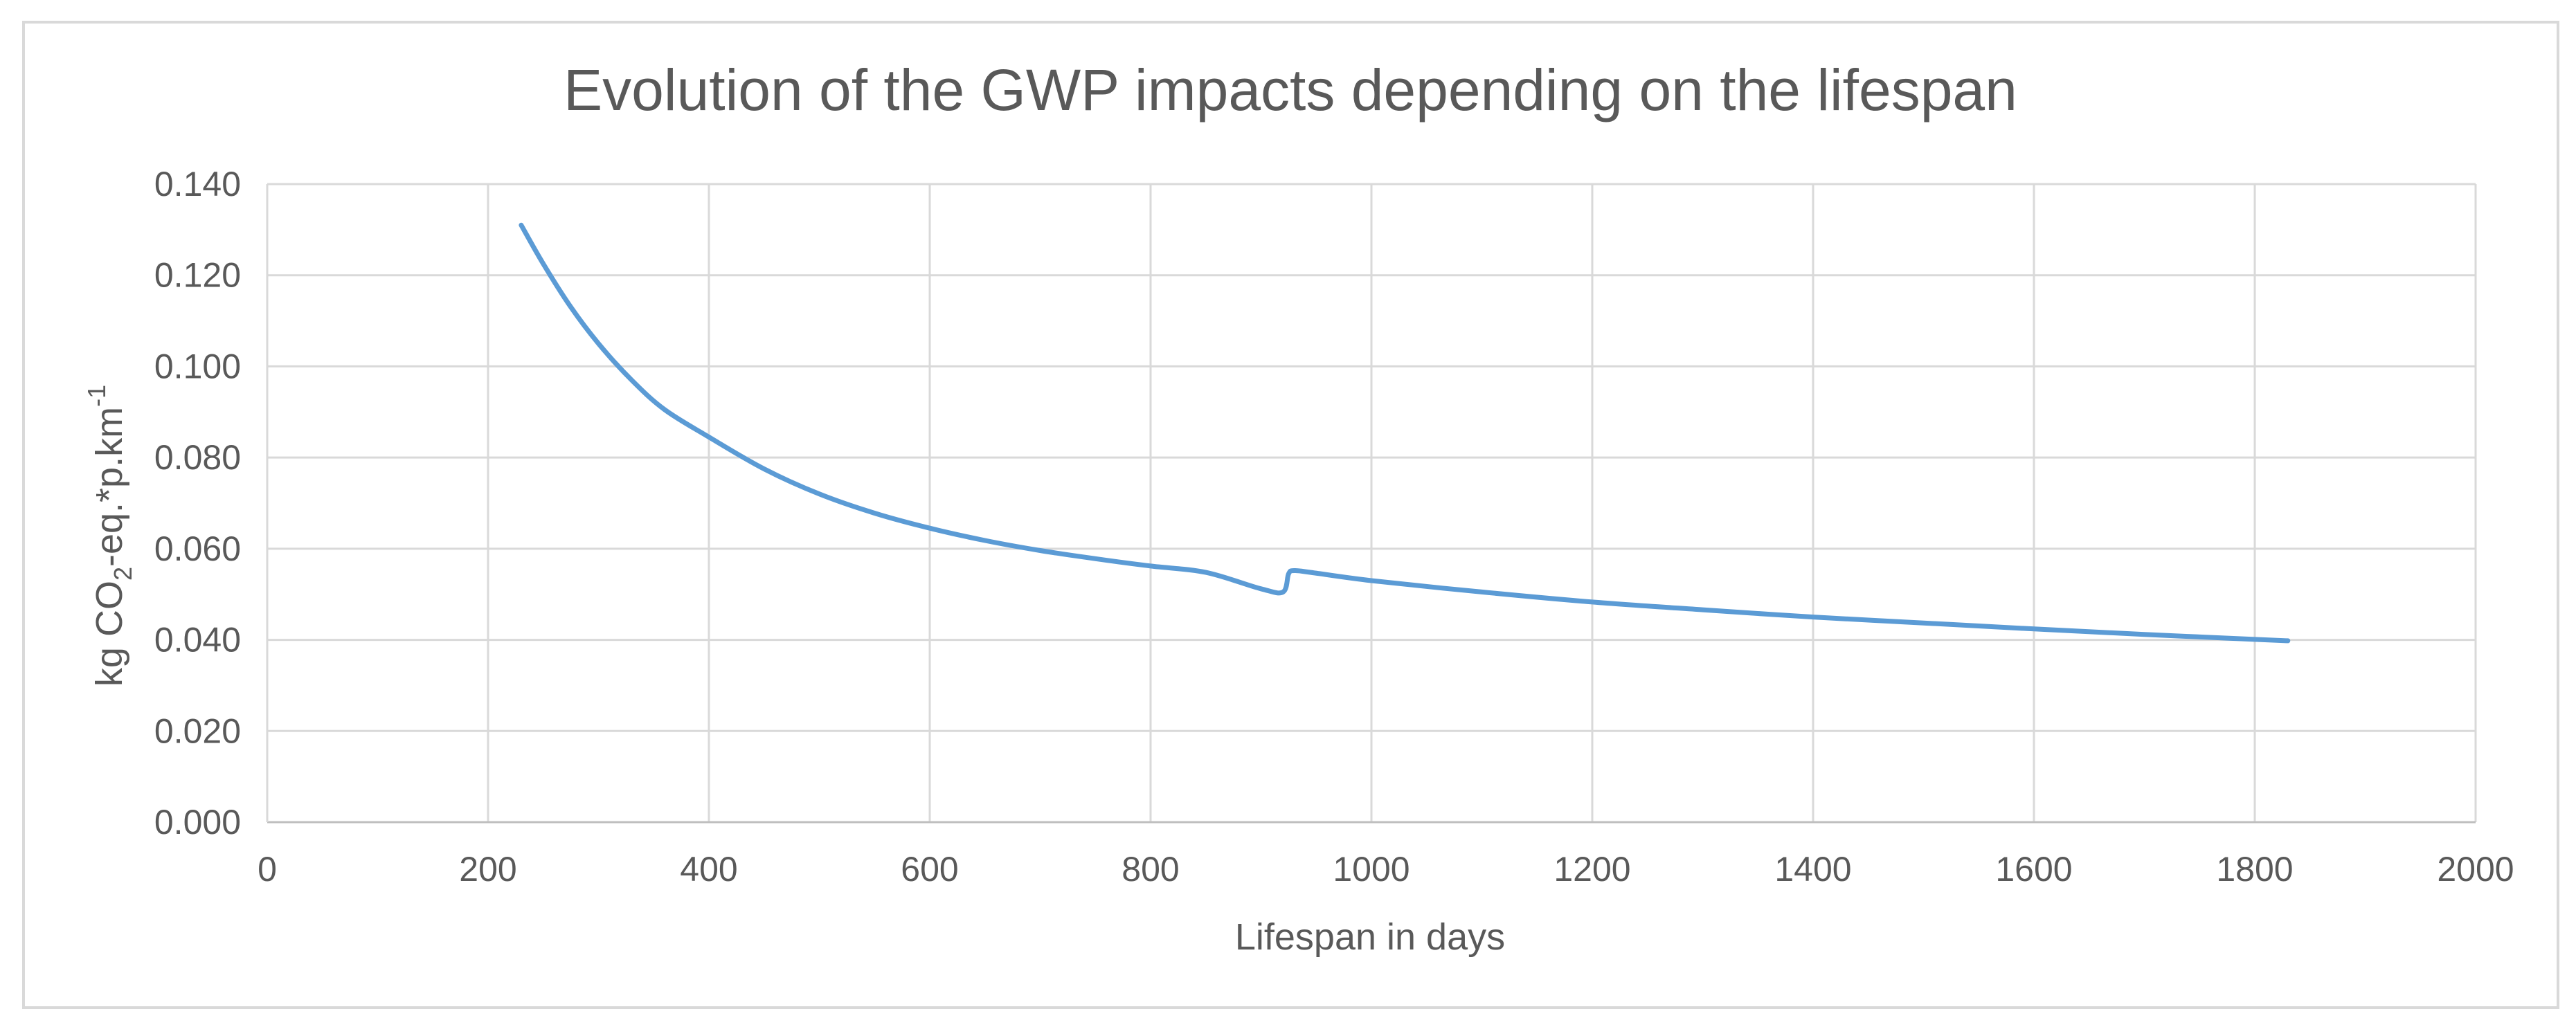 Image resolution: width=2576 pixels, height=1027 pixels. Describe the element at coordinates (198, 548) in the screenshot. I see `y-tick-label: 0.060` at that location.